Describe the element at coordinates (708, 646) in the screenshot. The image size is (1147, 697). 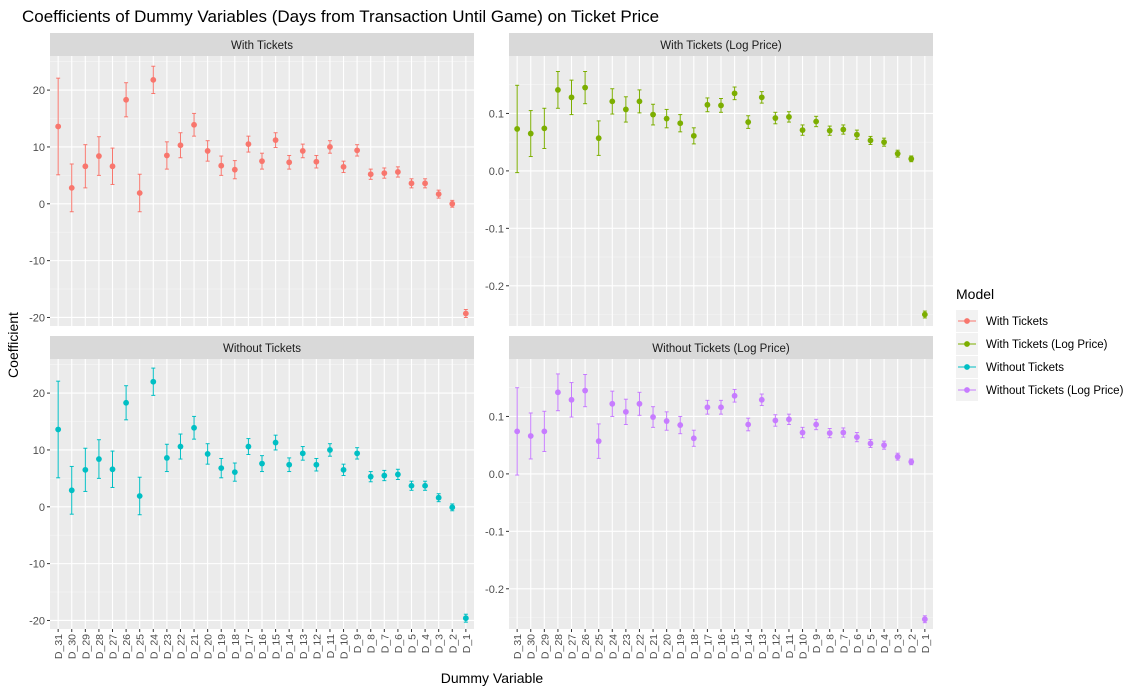
I see `x-tick-label: D_17` at that location.